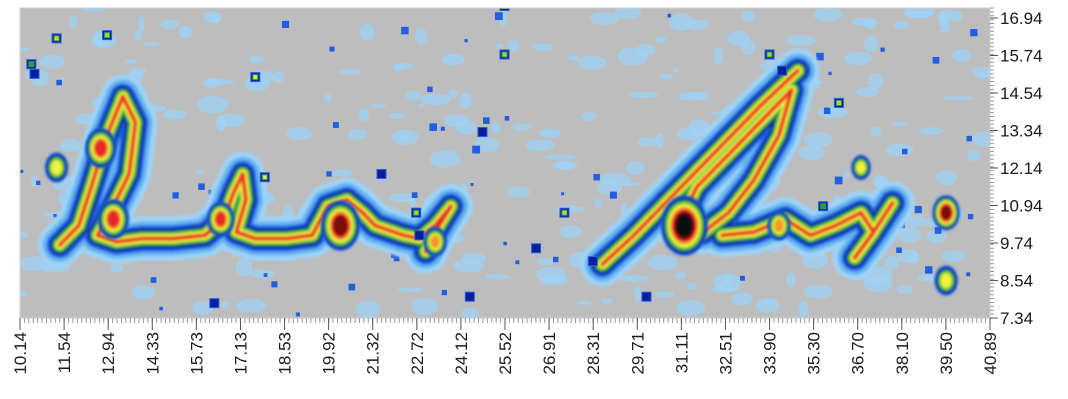 The height and width of the screenshot is (399, 1068). I want to click on x-tick-label: 32.51, so click(725, 353).